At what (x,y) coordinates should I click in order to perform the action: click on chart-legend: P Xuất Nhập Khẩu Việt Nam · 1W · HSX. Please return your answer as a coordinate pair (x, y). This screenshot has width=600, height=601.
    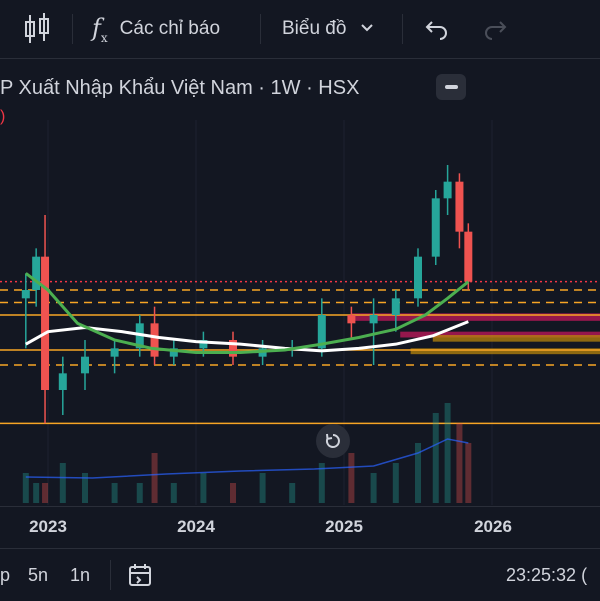
    Looking at the image, I should click on (179, 88).